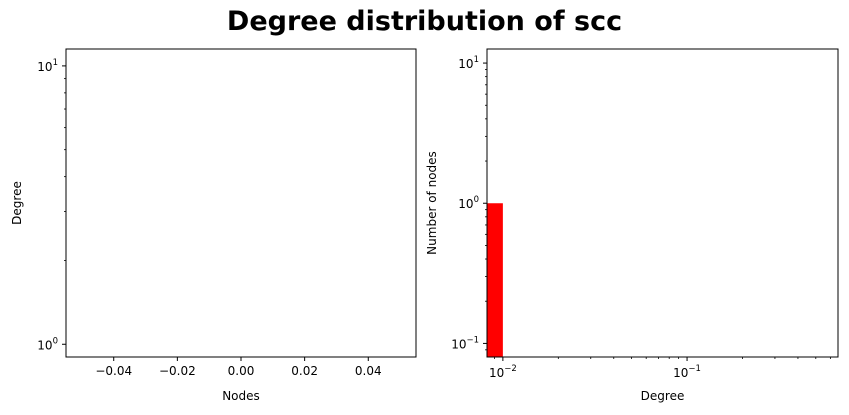 This screenshot has height=415, width=849. I want to click on y-tick-label-2-base: 10, so click(465, 64).